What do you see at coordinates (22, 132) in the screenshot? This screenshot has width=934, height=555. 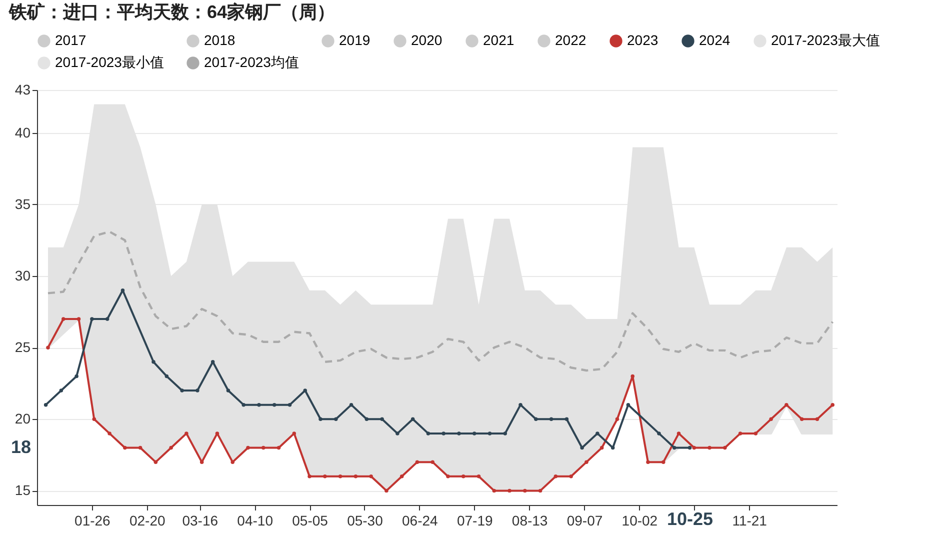 I see `y-tick-label: 40` at bounding box center [22, 132].